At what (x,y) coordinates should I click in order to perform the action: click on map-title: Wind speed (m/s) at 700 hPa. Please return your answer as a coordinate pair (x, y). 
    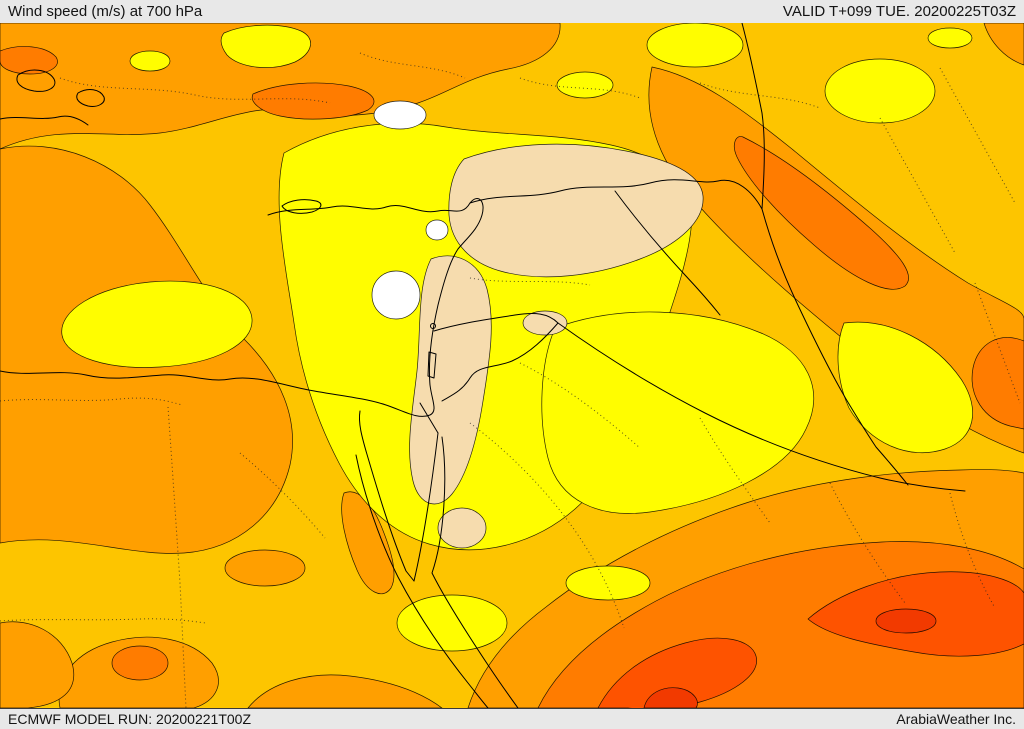
    Looking at the image, I should click on (105, 11).